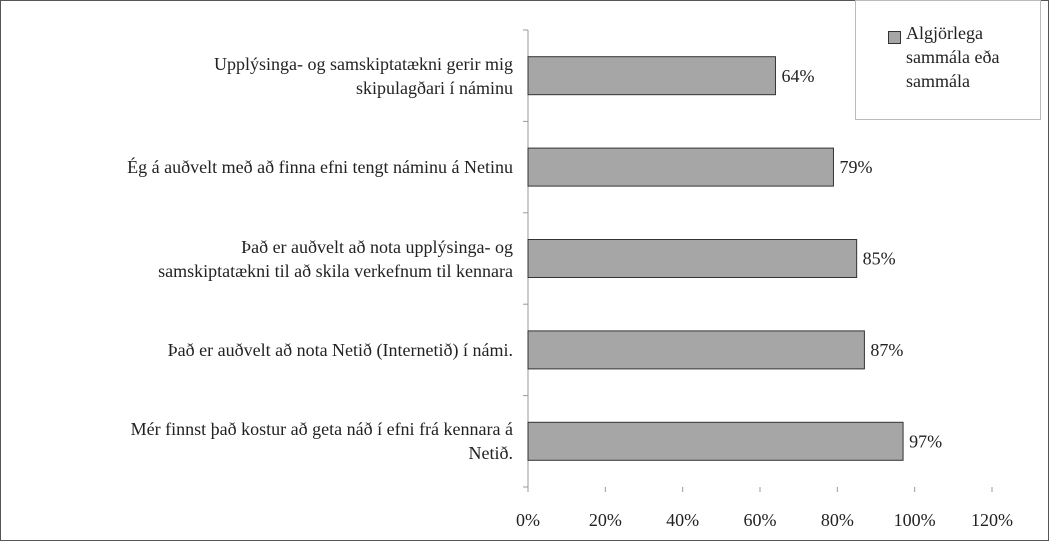  I want to click on legend-swatch, so click(894, 37).